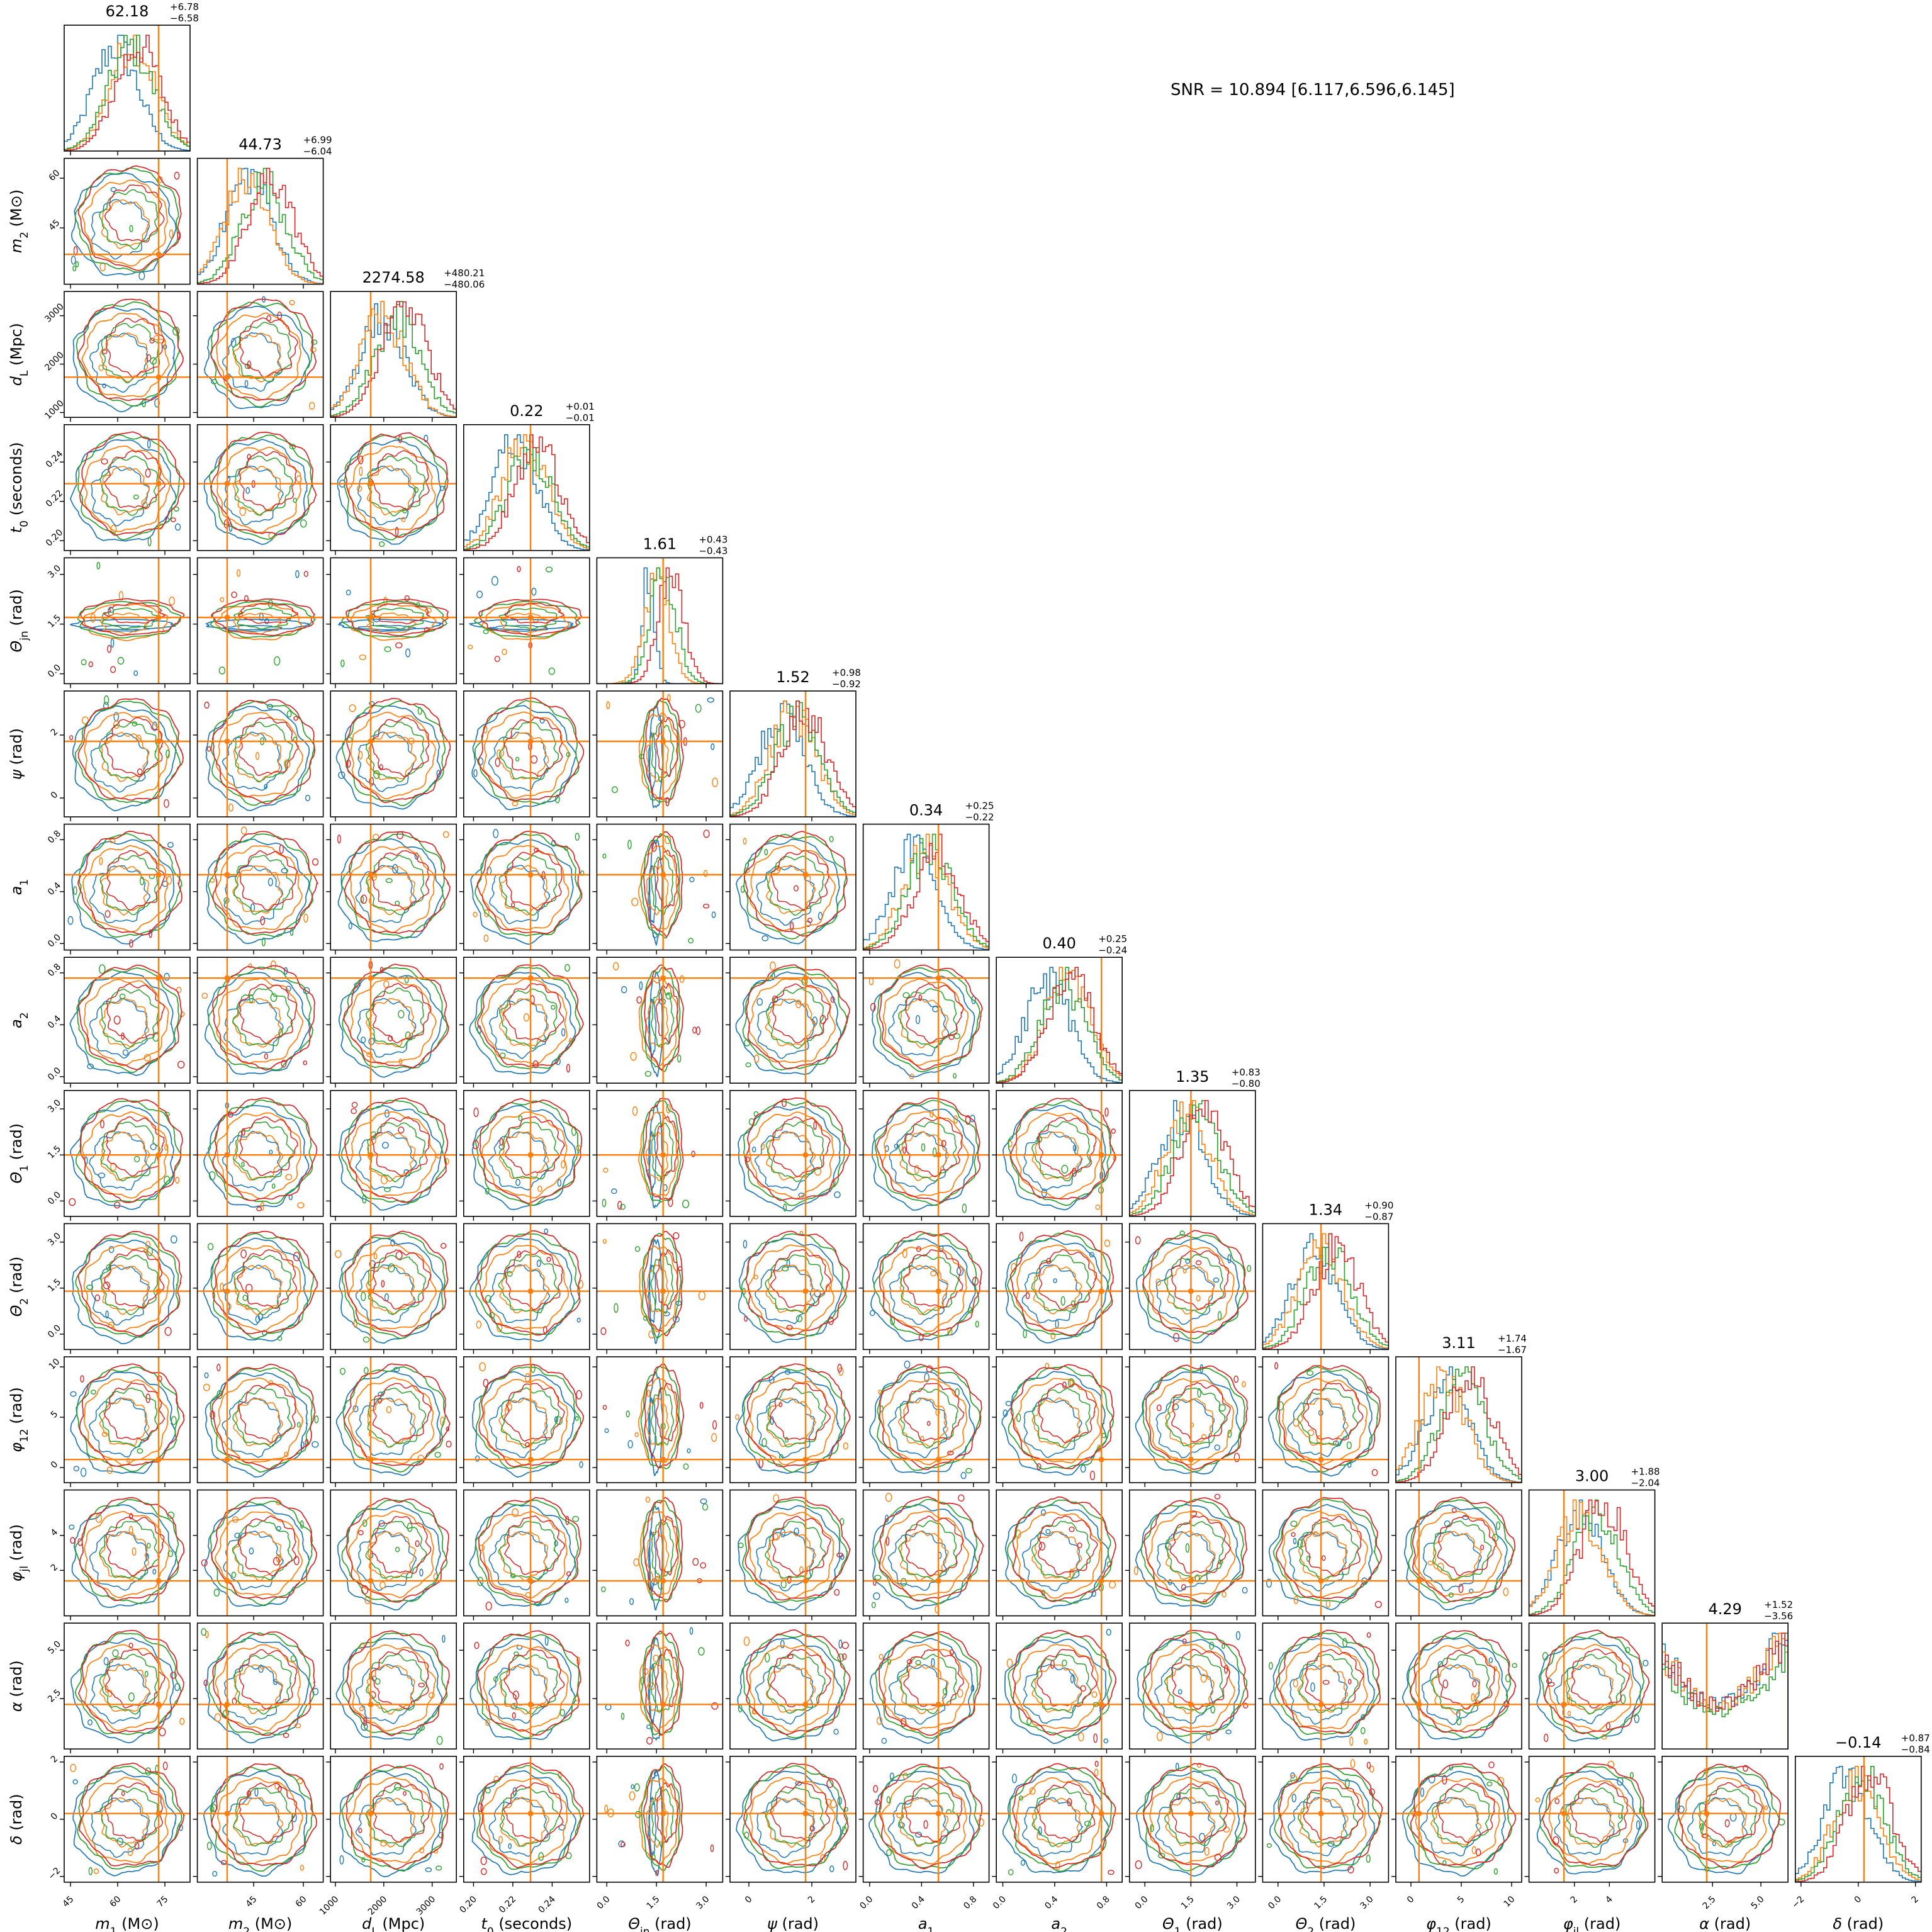 This screenshot has width=1932, height=1932. What do you see at coordinates (1059, 1923) in the screenshot?
I see `x-axis-label-7: a2` at bounding box center [1059, 1923].